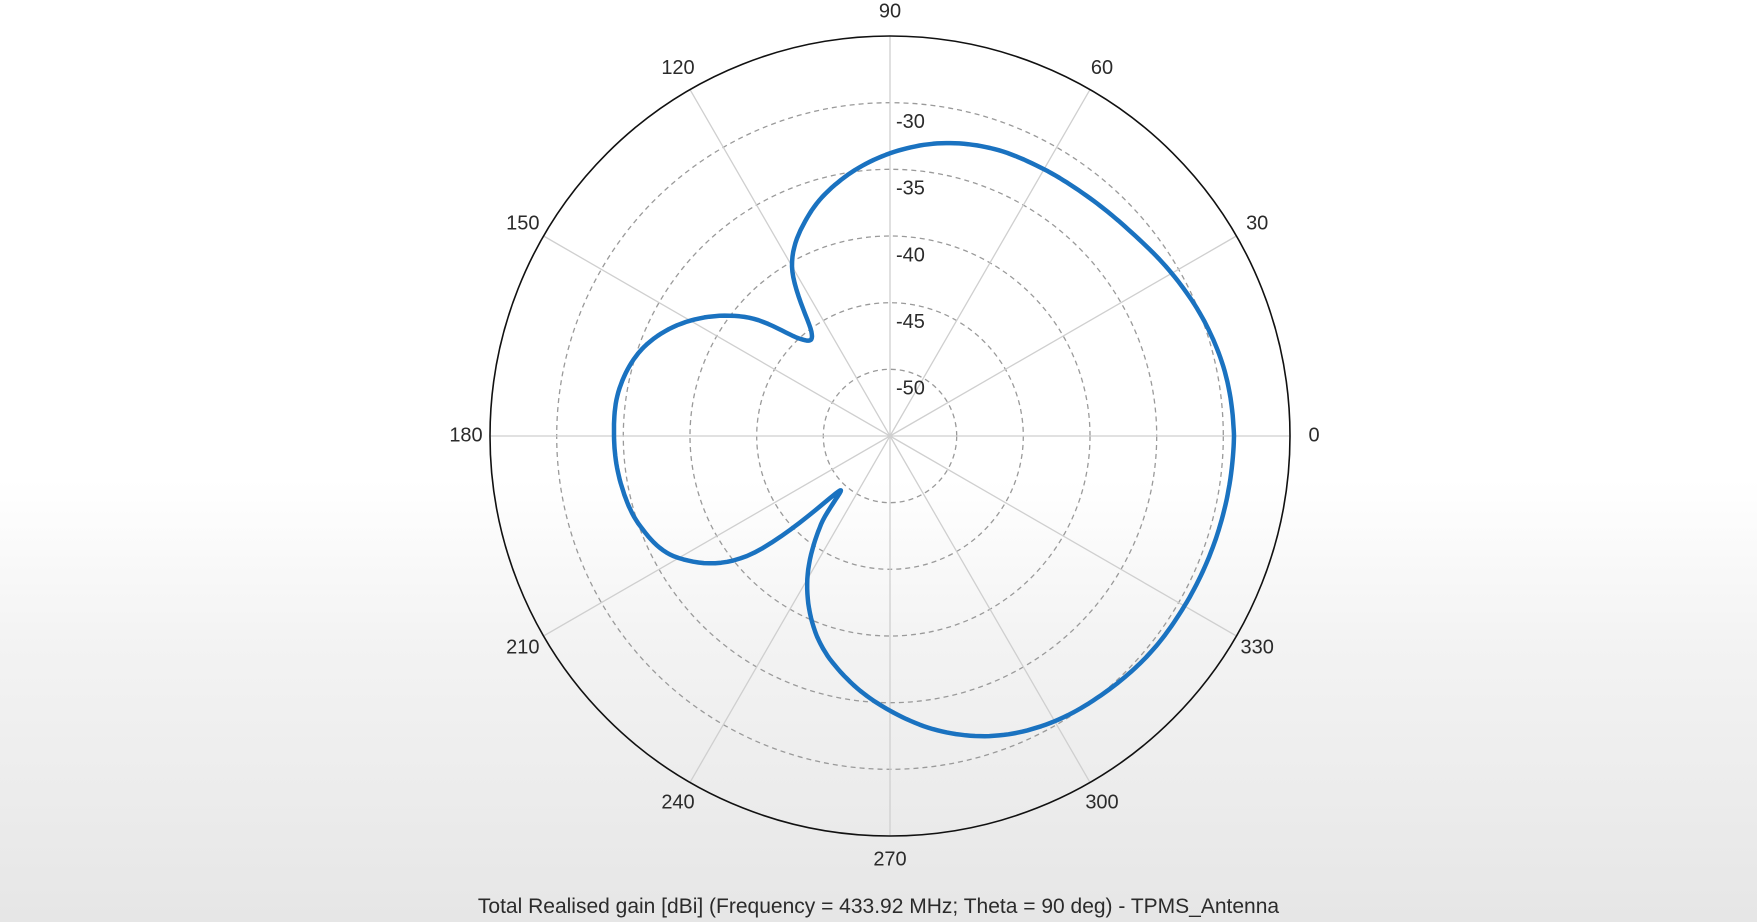 The image size is (1757, 922). I want to click on angle-tick-label: 240, so click(677, 802).